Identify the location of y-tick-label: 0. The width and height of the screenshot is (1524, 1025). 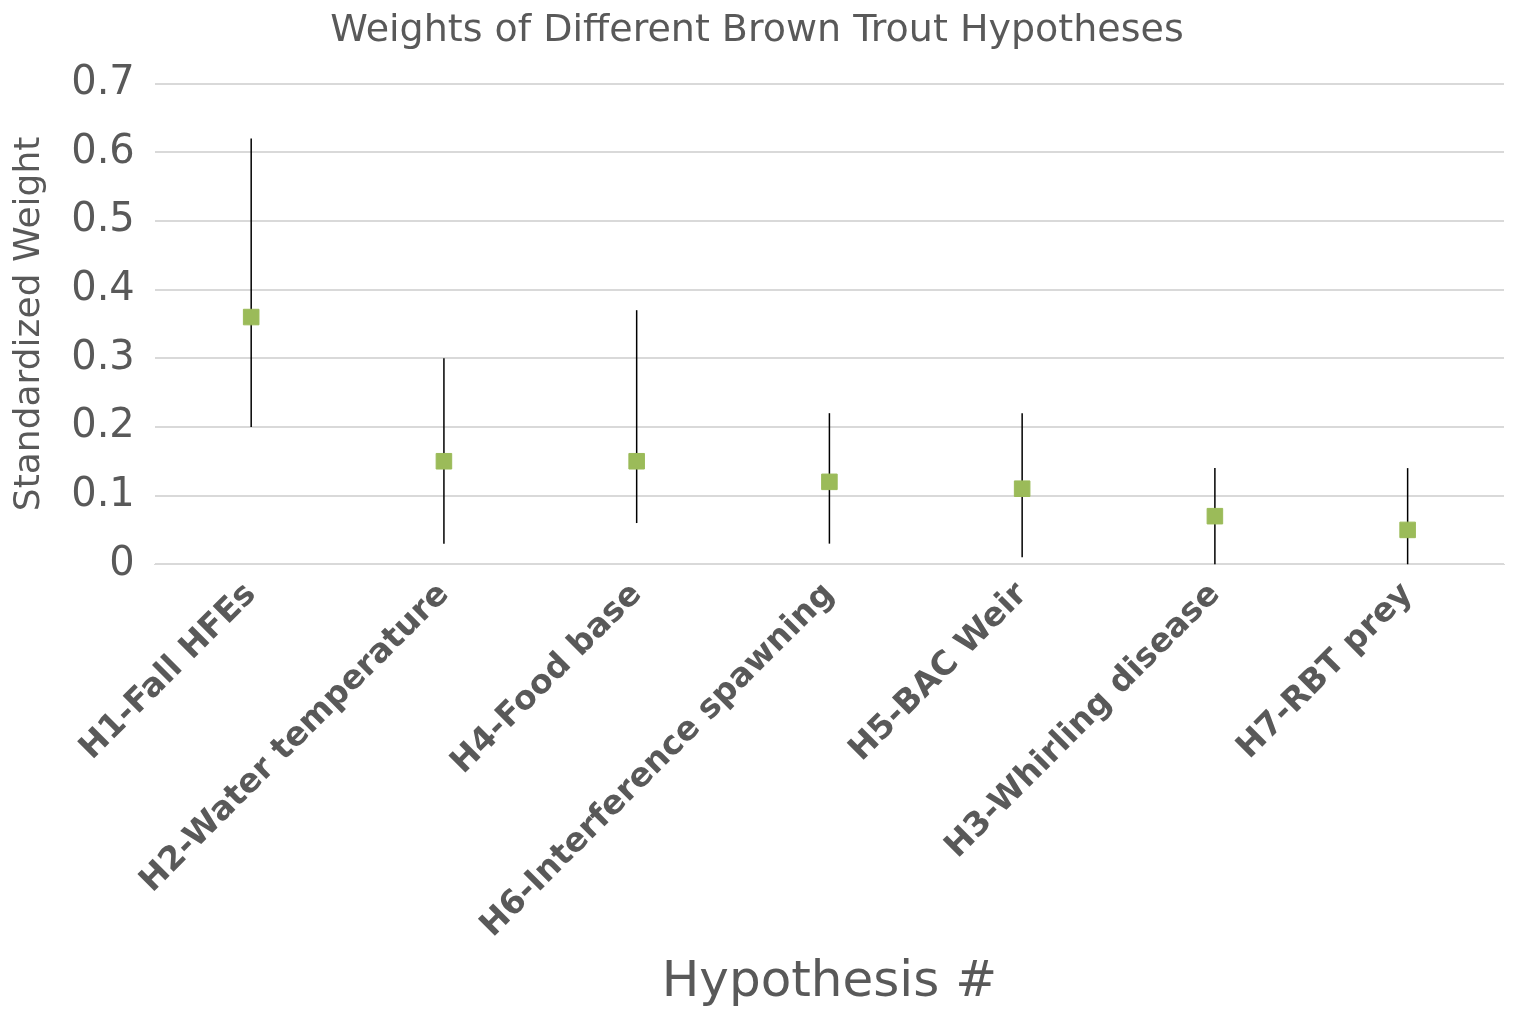
(122, 560).